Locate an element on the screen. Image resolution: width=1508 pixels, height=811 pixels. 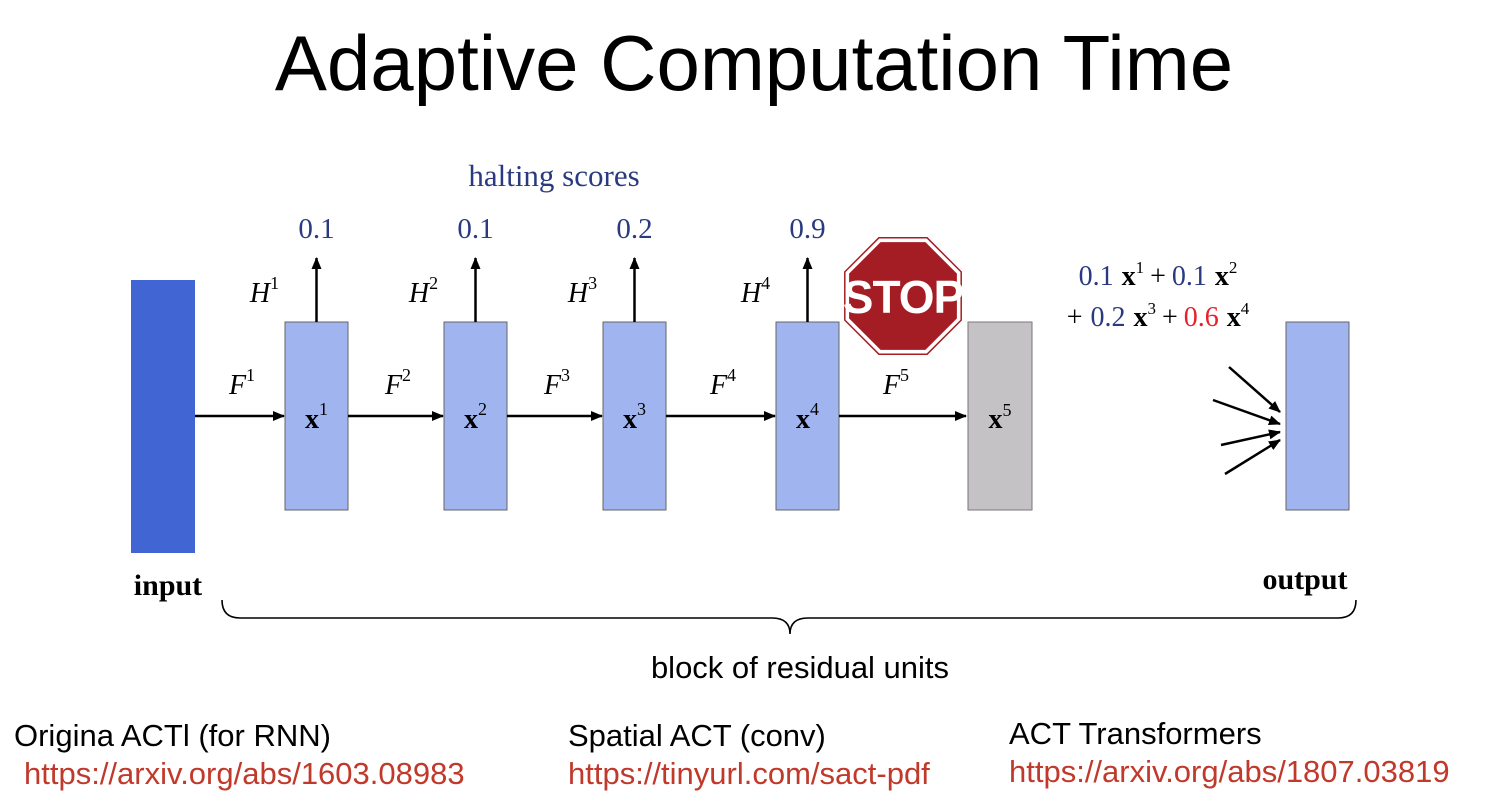
input-label: input is located at coordinates (168, 585).